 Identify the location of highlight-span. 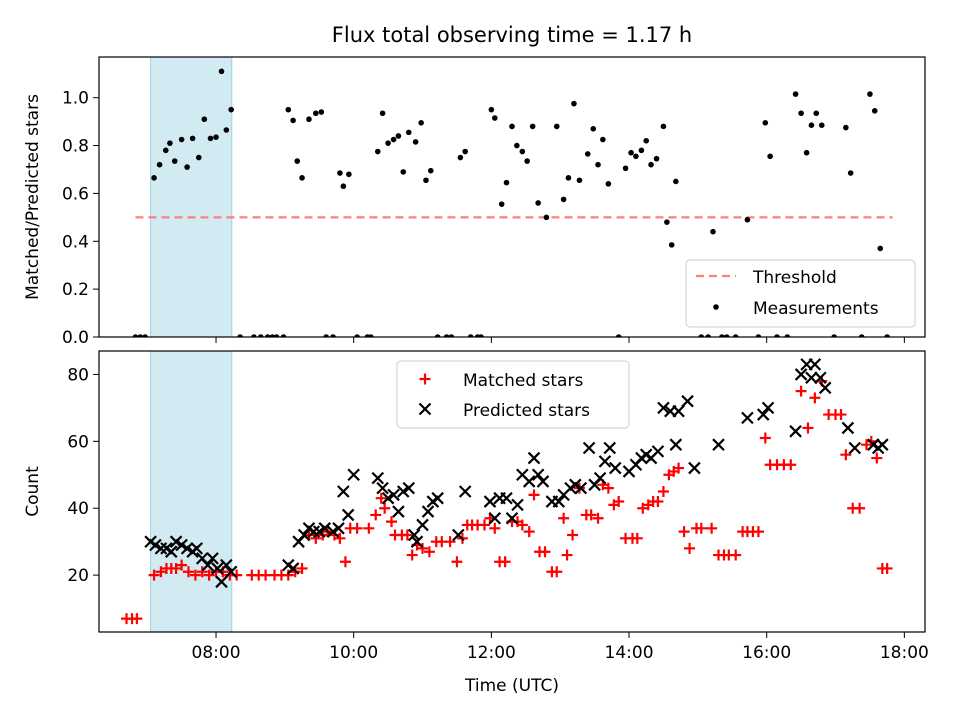
(191, 197).